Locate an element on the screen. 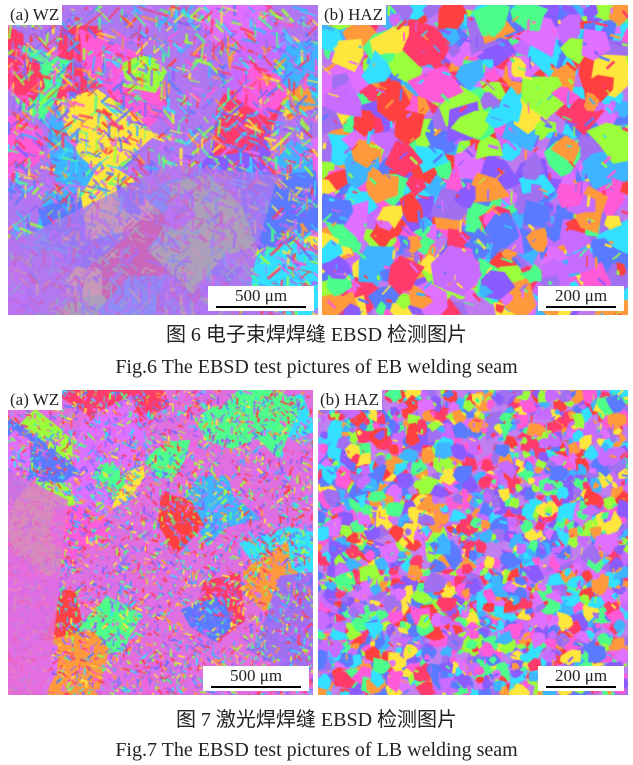  caption-cn: 图 6 电子束焊焊缝 EBSD 检测图片 is located at coordinates (316, 335).